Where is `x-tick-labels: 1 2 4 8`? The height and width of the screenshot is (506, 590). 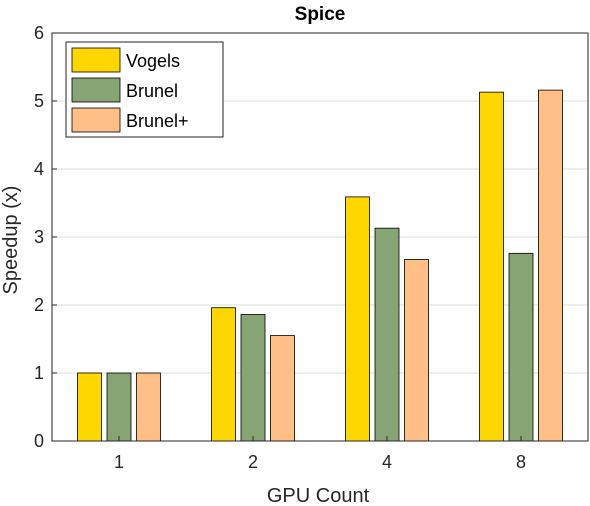
x-tick-labels: 1 2 4 8 is located at coordinates (320, 462).